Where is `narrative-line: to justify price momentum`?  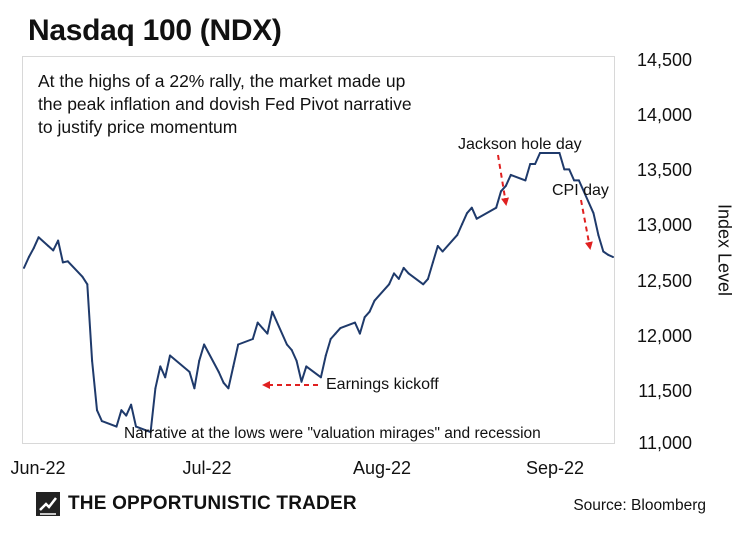
narrative-line: to justify price momentum is located at coordinates (138, 127).